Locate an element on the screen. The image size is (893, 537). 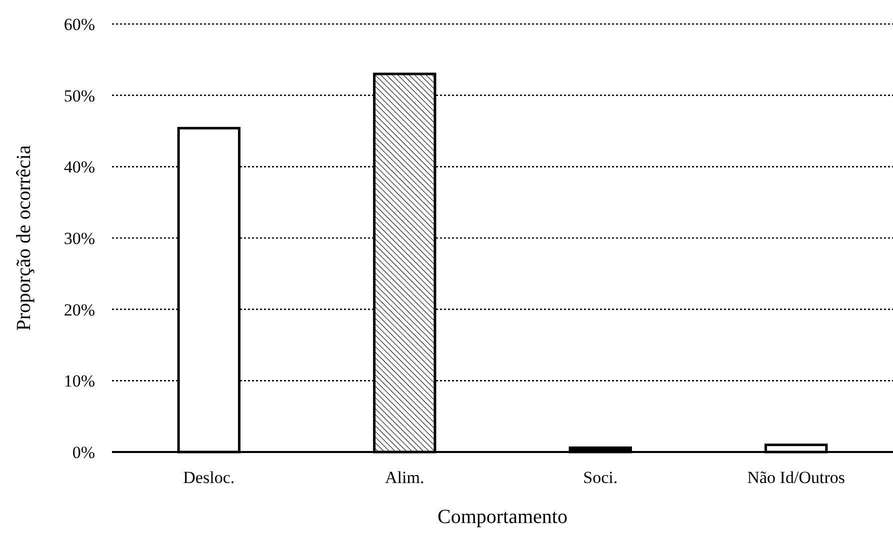
y-axis-title: Proporção de ocorrêcia is located at coordinates (24, 238).